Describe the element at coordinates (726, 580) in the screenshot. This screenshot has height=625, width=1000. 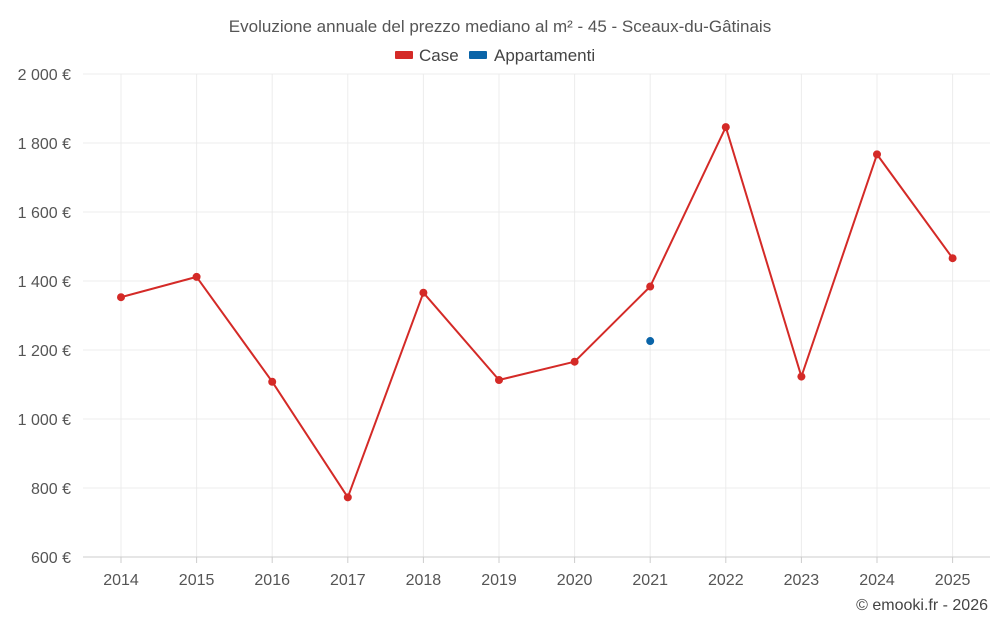
I see `x-tick-label: 2022` at that location.